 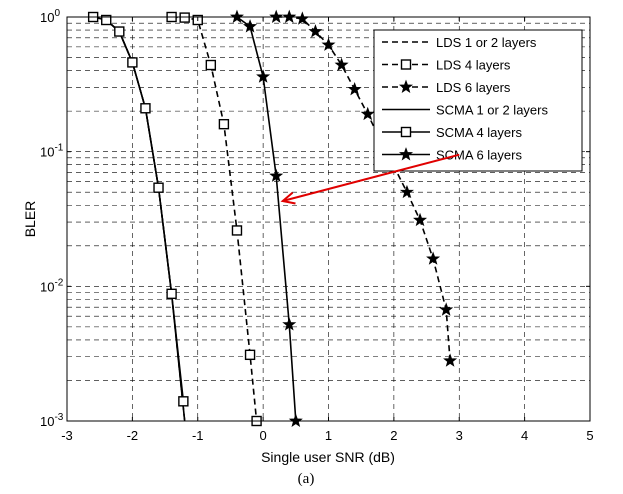 I want to click on legend-label: SCMA 4 layers, so click(x=479, y=132).